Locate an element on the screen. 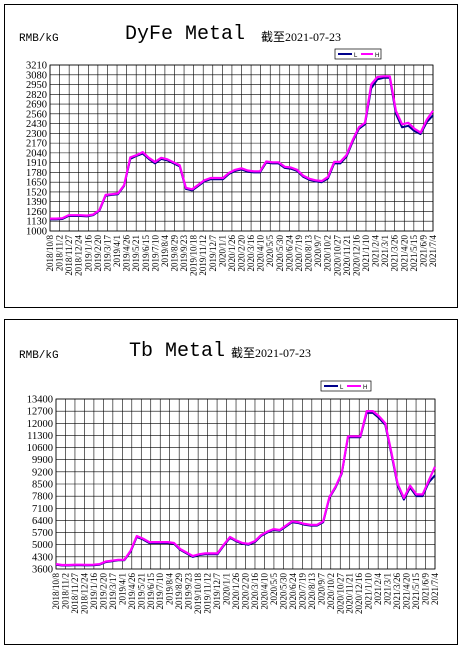 Image resolution: width=461 pixels, height=649 pixels. dyfe-x-tick-label: 2021/4/20 is located at coordinates (404, 253).